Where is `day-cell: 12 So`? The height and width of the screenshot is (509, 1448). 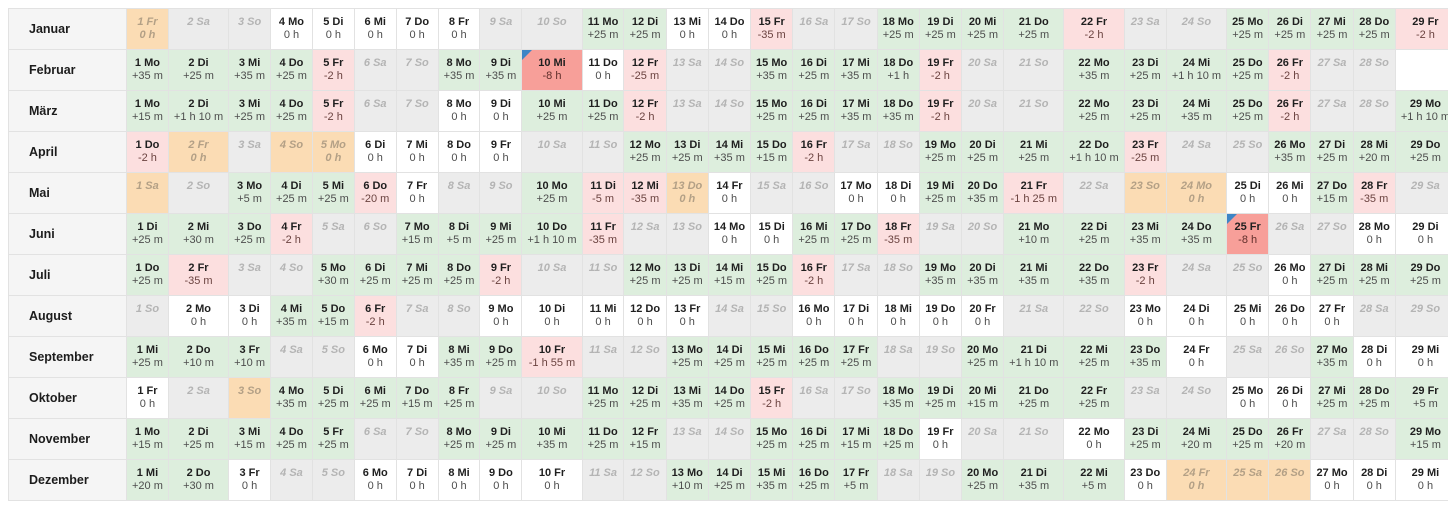
day-cell: 12 So is located at coordinates (645, 480).